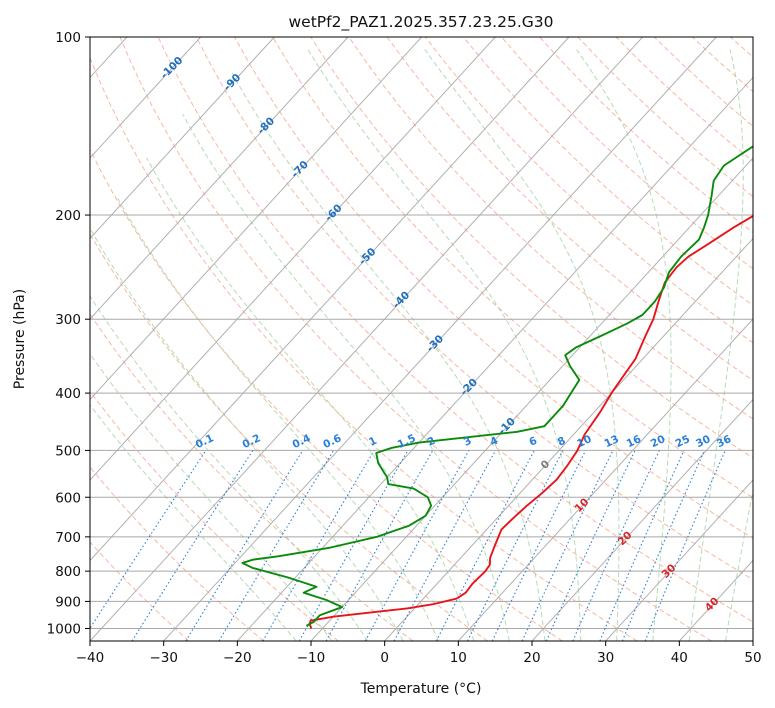 This screenshot has height=708, width=775. What do you see at coordinates (68, 38) in the screenshot?
I see `y-tick-label: 100` at bounding box center [68, 38].